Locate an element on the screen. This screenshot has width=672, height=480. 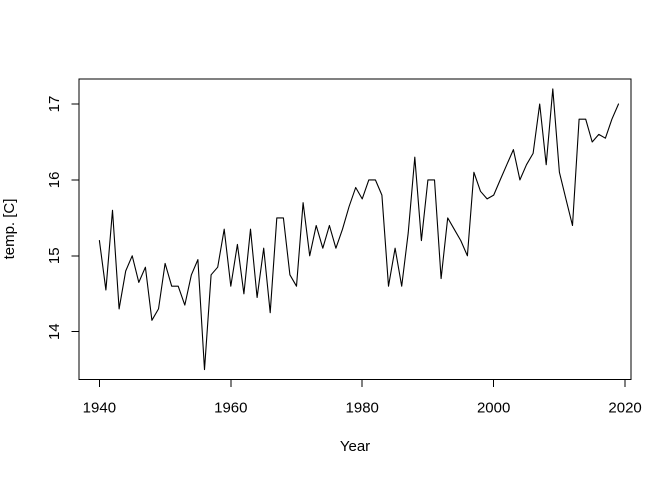
y-tick-label: 14 is located at coordinates (54, 331).